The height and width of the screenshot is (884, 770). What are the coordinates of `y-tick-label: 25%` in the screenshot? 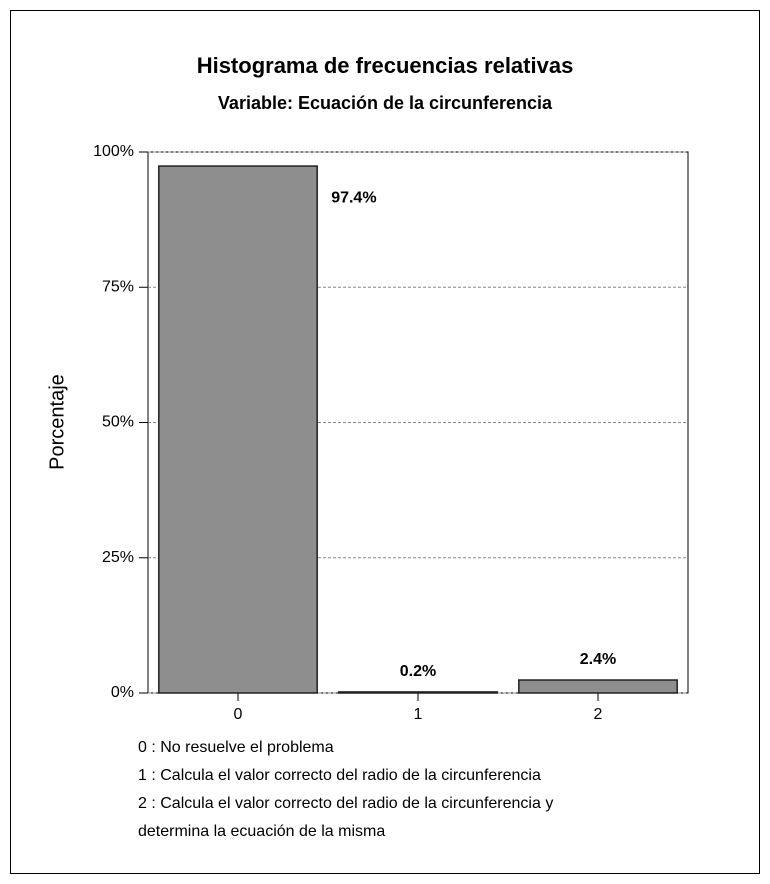 It's located at (118, 557).